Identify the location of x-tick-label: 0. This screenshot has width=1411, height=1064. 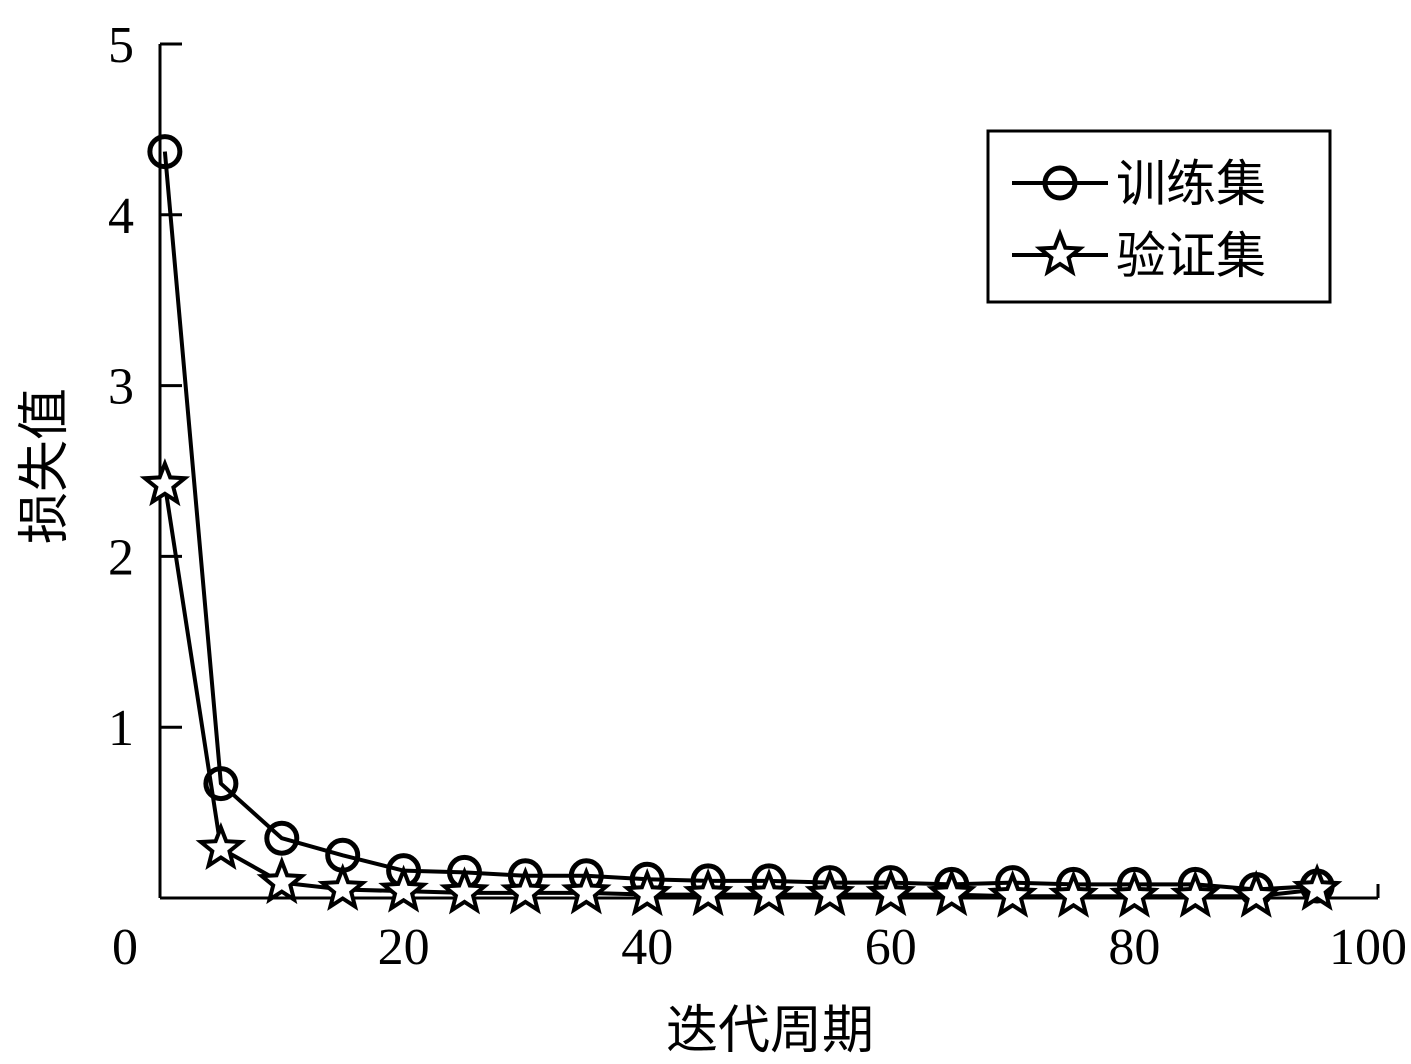
(125, 947).